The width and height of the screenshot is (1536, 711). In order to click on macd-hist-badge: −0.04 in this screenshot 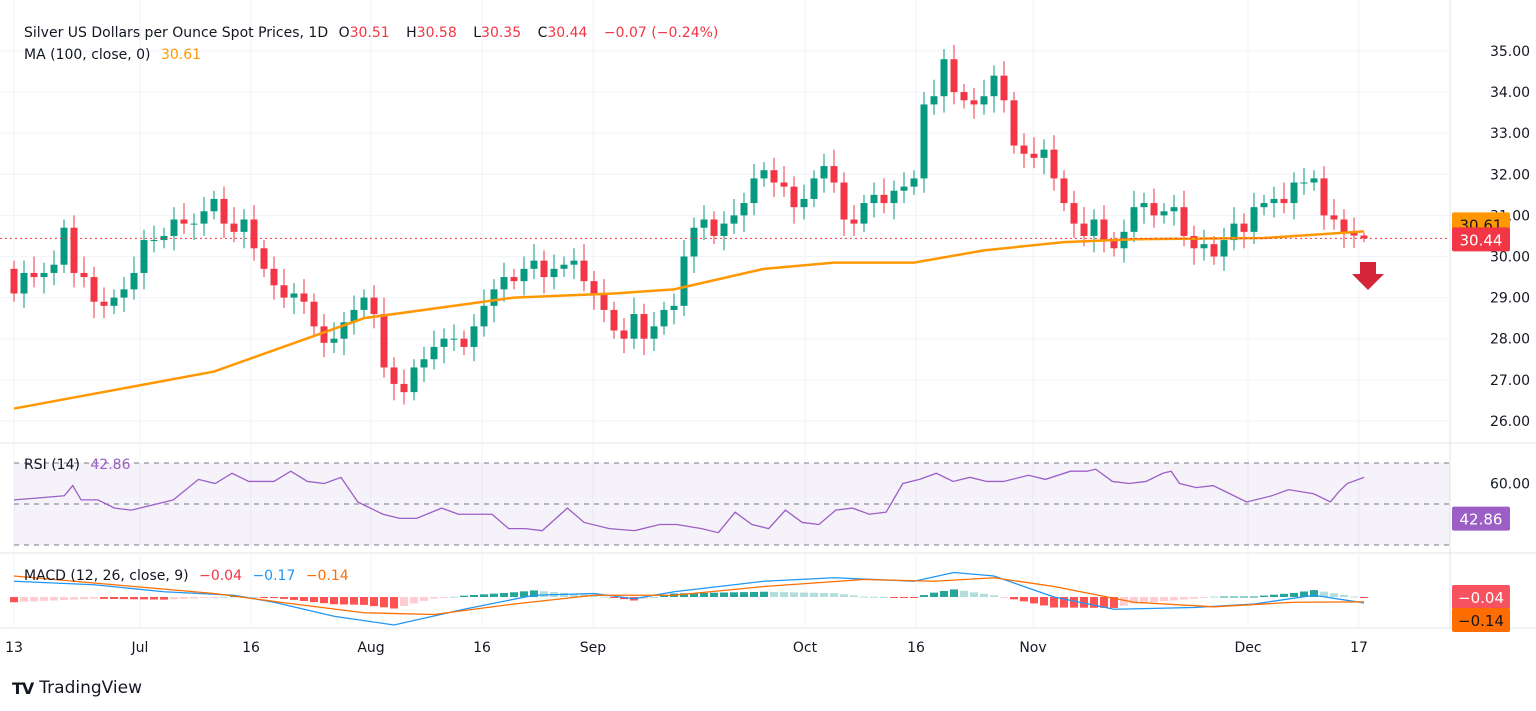, I will do `click(1481, 598)`.